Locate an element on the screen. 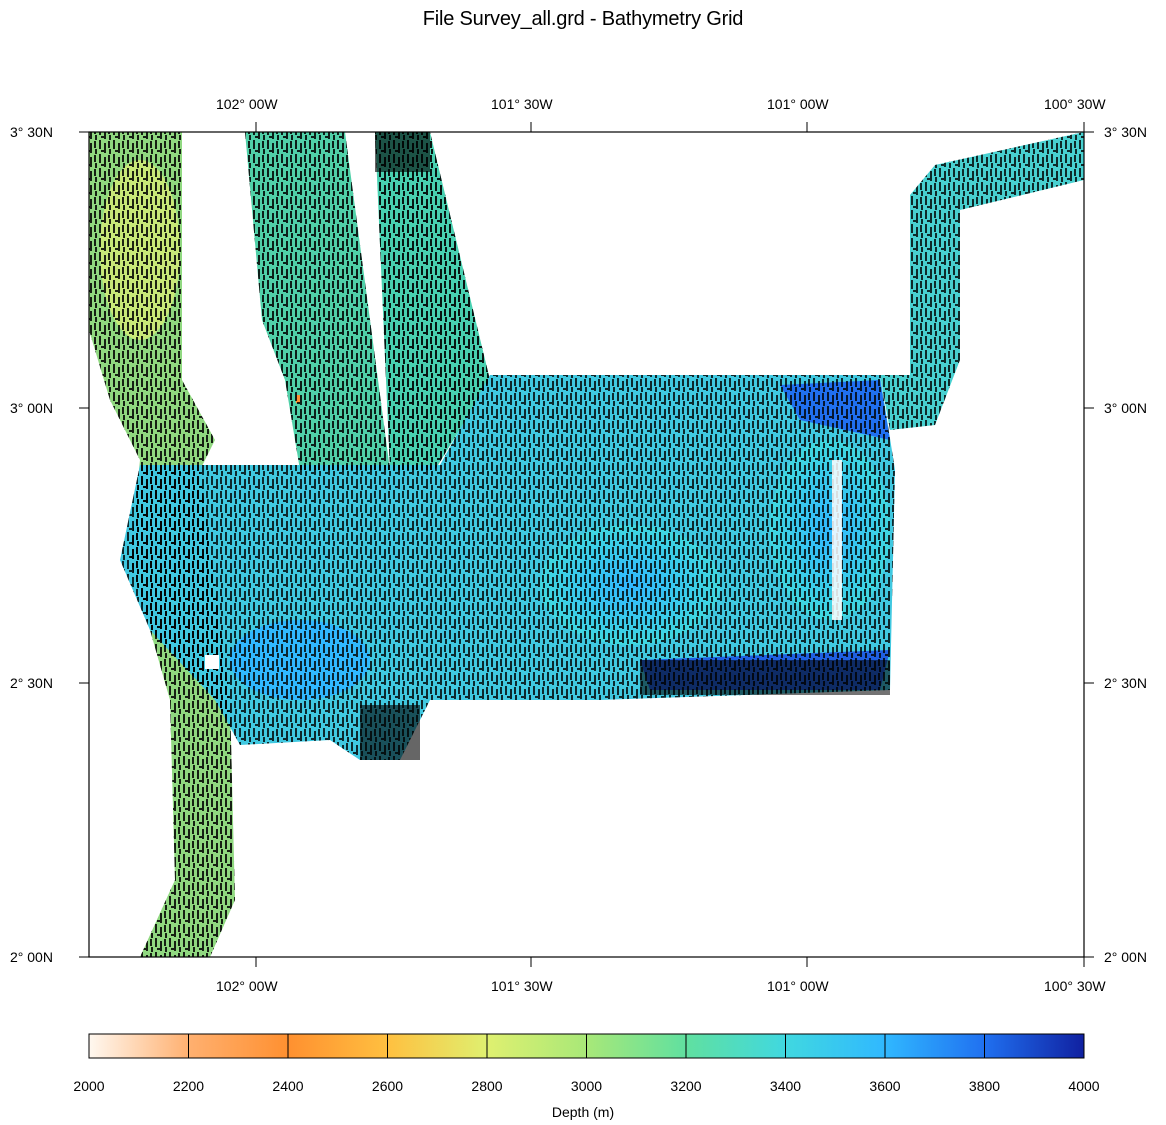 The width and height of the screenshot is (1166, 1125). colorbar-tick-label: 2600 is located at coordinates (387, 1086).